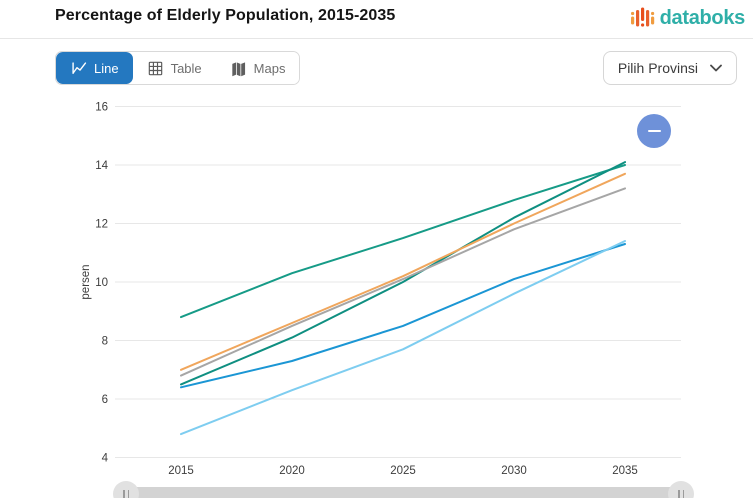 The width and height of the screenshot is (753, 498). What do you see at coordinates (105, 459) in the screenshot?
I see `y-tick-label: 4` at bounding box center [105, 459].